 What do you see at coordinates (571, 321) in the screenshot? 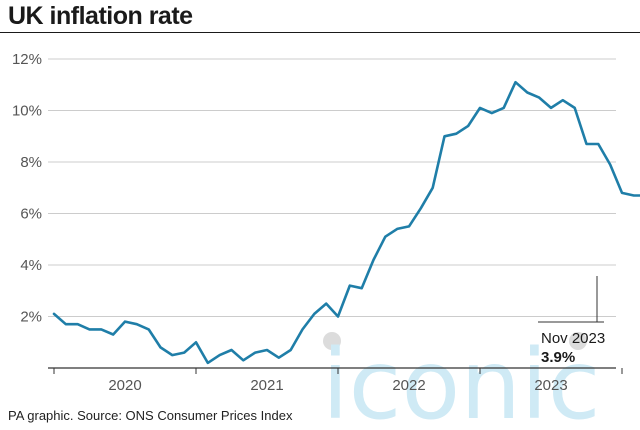
I see `annotation: Nov 2023 3.9%` at bounding box center [571, 321].